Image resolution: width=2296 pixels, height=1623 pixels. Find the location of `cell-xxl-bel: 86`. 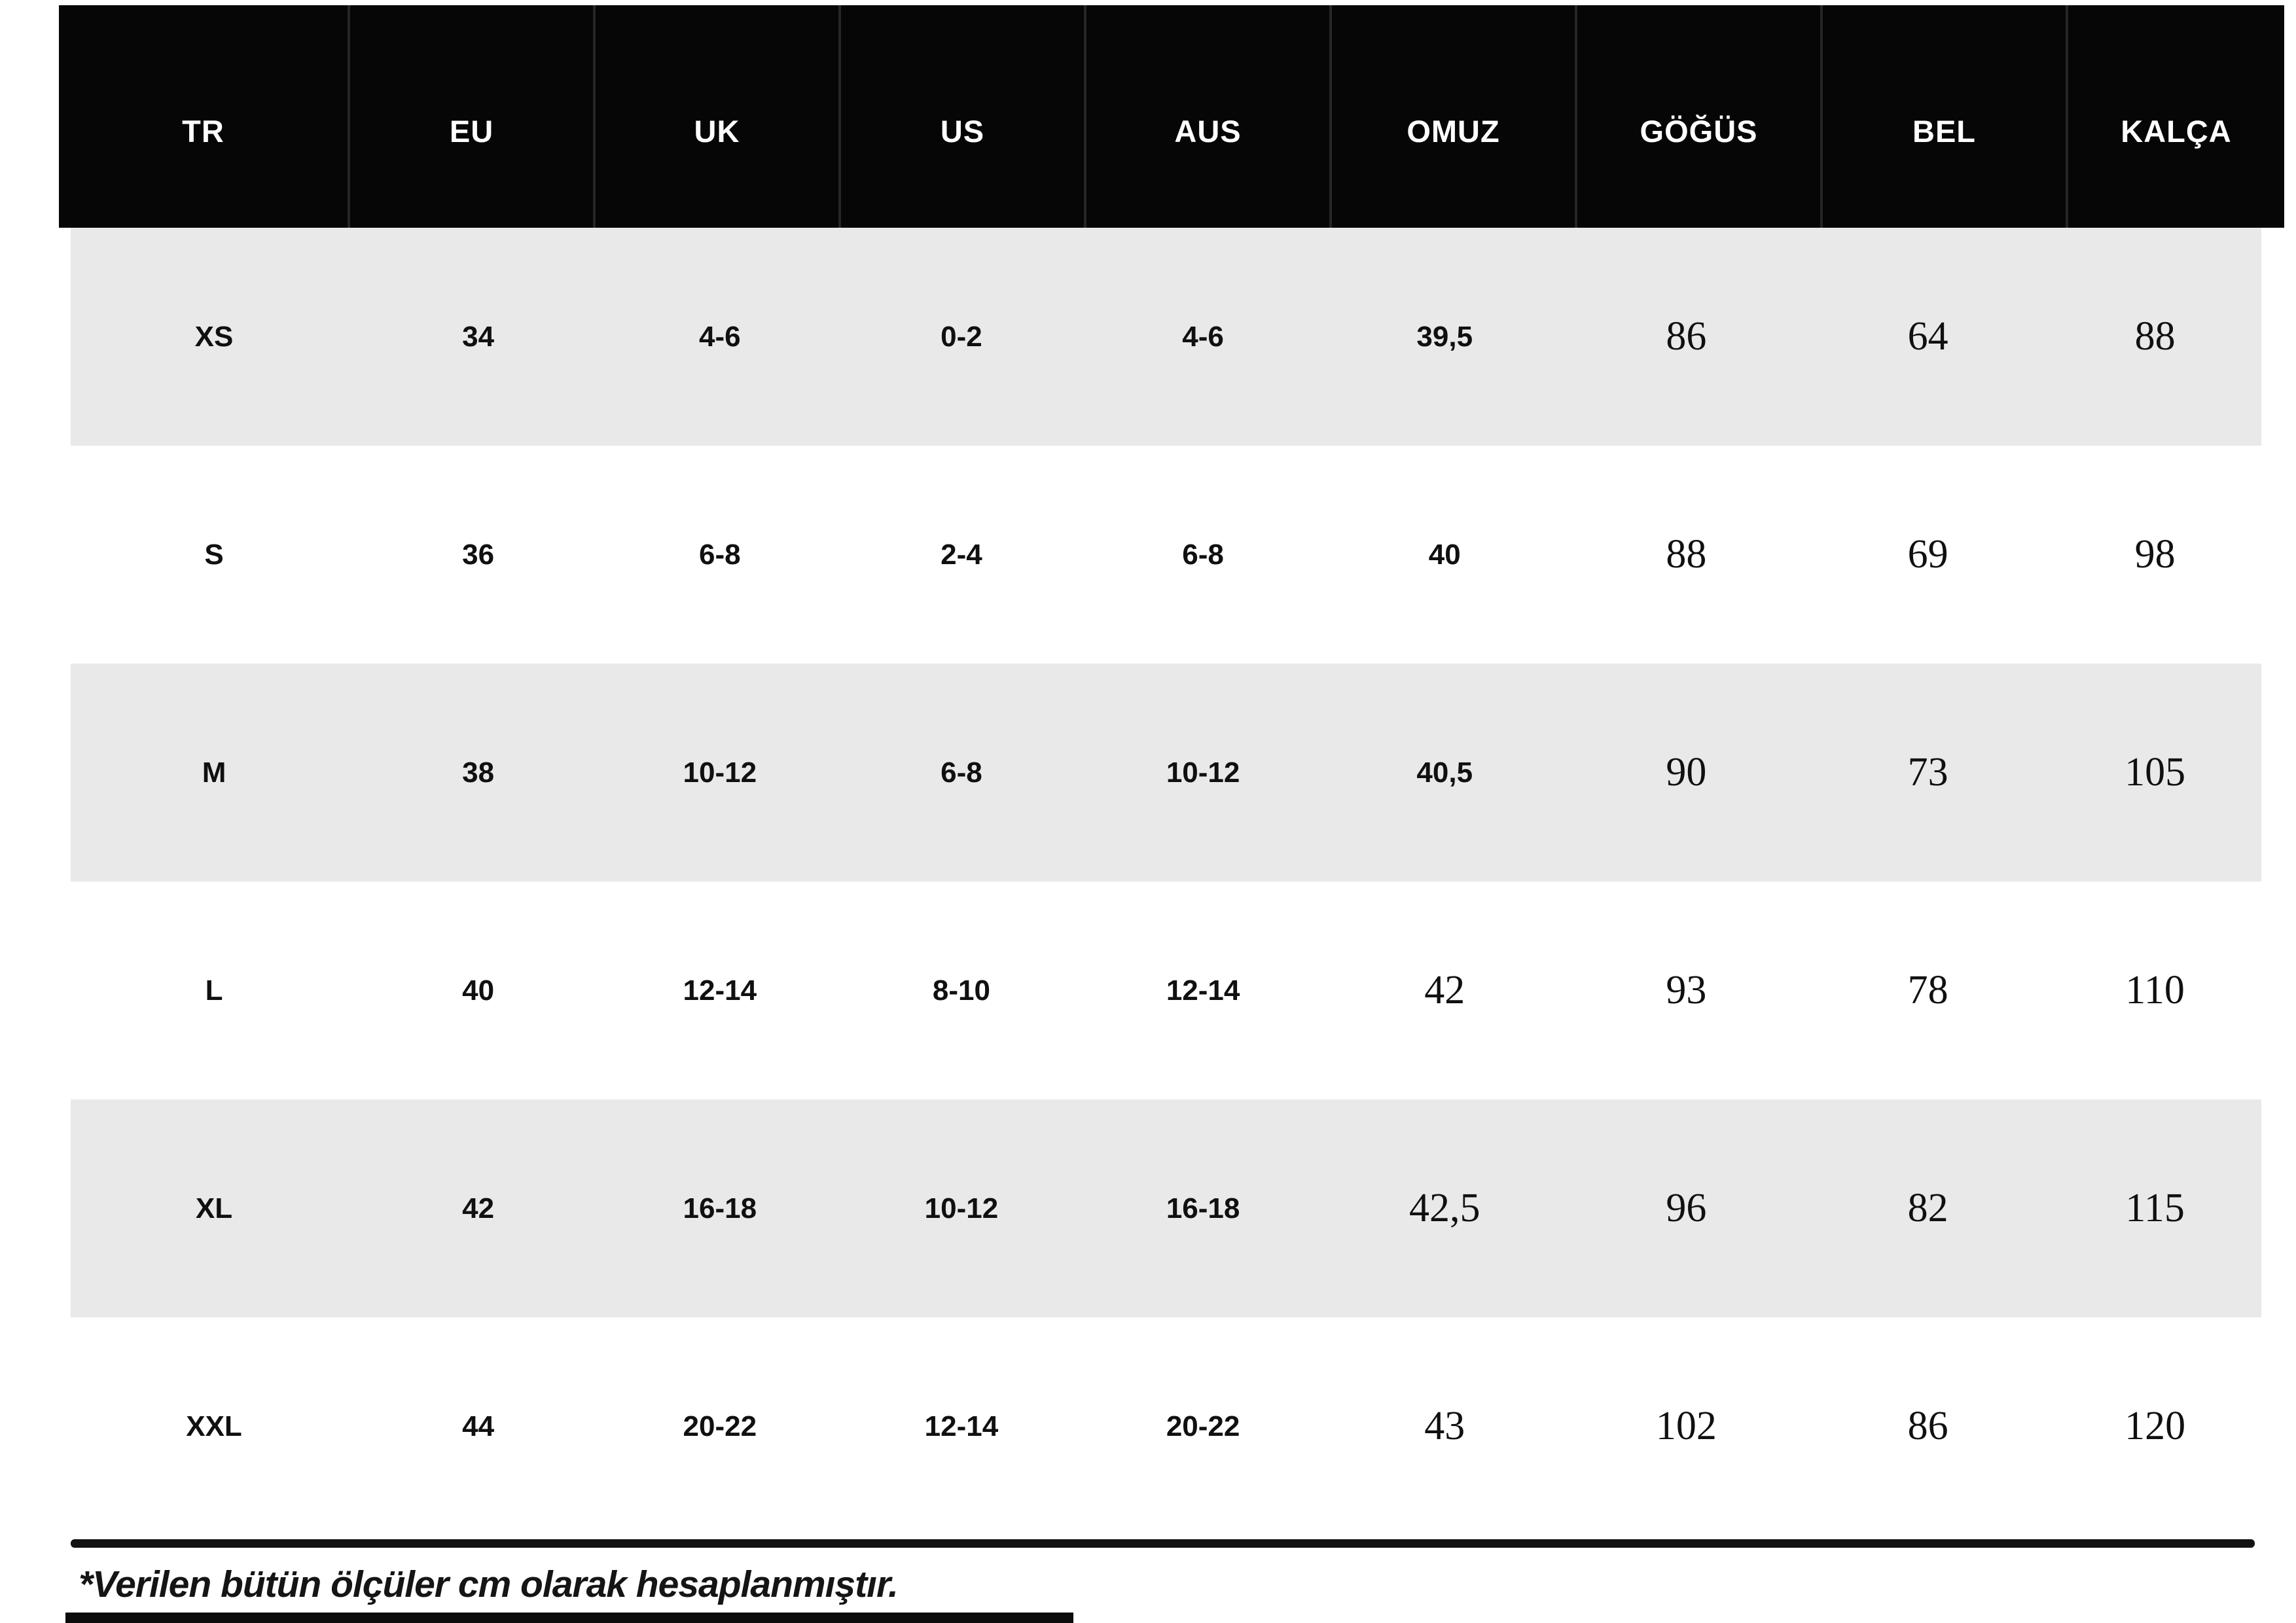

cell-xxl-bel: 86 is located at coordinates (1927, 1426).